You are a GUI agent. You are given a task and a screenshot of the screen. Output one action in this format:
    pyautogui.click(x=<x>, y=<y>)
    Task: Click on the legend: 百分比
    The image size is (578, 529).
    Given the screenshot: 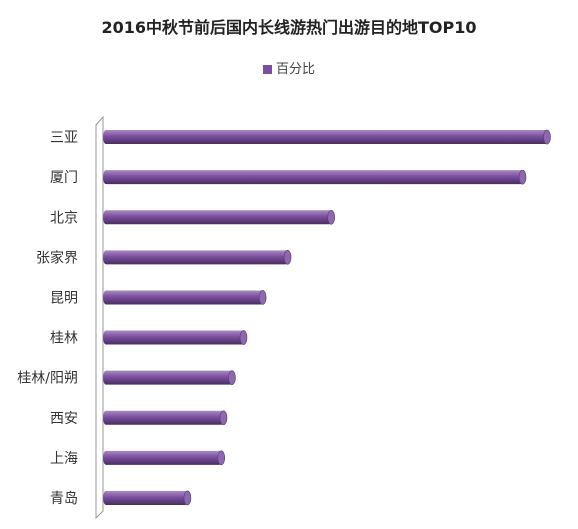 What is the action you would take?
    pyautogui.click(x=289, y=67)
    